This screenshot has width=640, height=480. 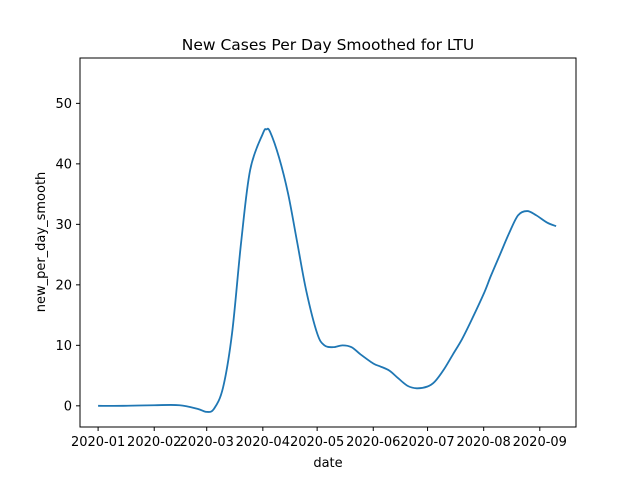 I want to click on y-tick-label: 50, so click(x=63, y=104).